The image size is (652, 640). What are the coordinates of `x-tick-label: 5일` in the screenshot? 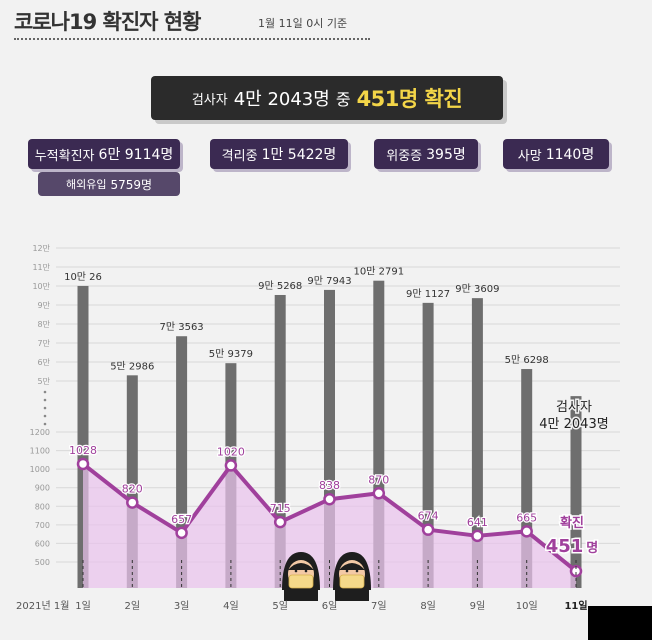 It's located at (280, 606).